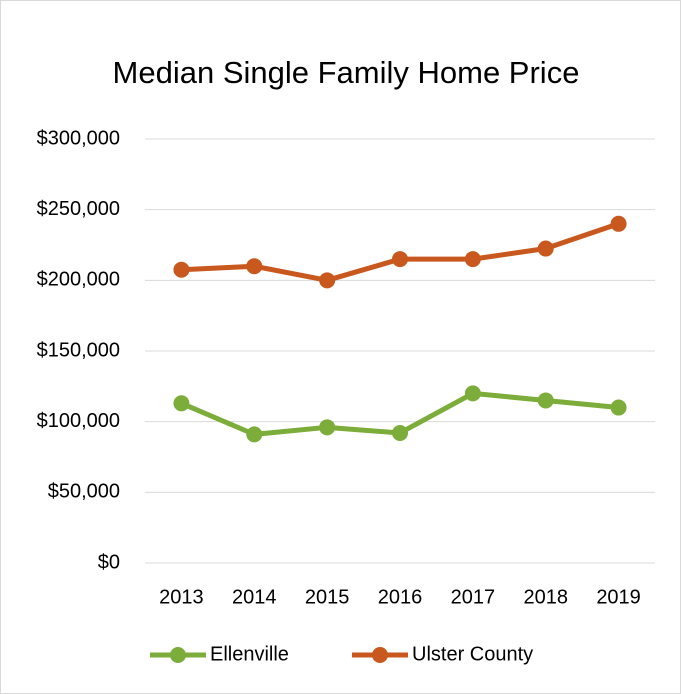 The width and height of the screenshot is (681, 694). What do you see at coordinates (545, 597) in the screenshot?
I see `x-tick-label: 2018` at bounding box center [545, 597].